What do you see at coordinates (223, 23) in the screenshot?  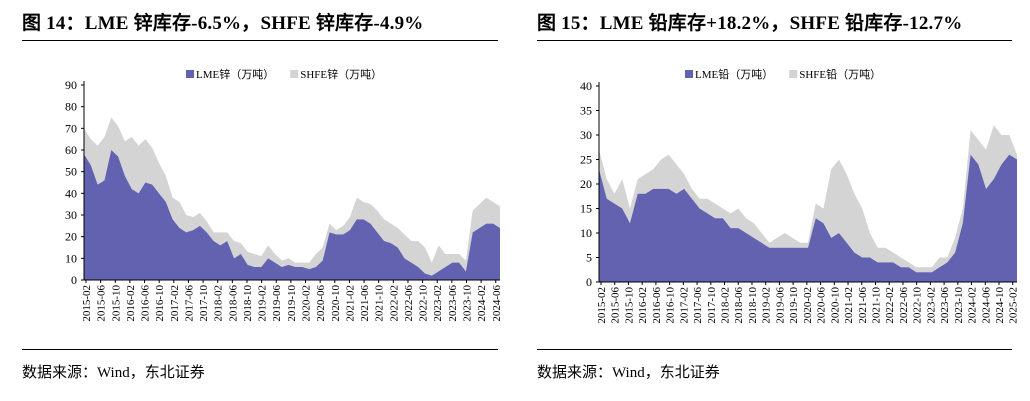 I see `figure-title: 图 14：LME 锌库存-6.5%，SHFE 锌库存-4.9%` at bounding box center [223, 23].